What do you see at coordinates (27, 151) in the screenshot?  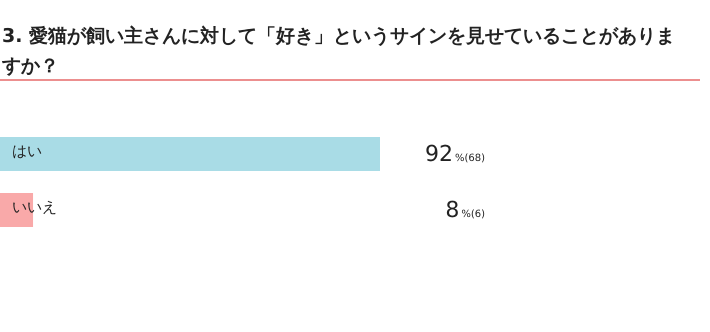 I see `y-tick-label: はい` at bounding box center [27, 151].